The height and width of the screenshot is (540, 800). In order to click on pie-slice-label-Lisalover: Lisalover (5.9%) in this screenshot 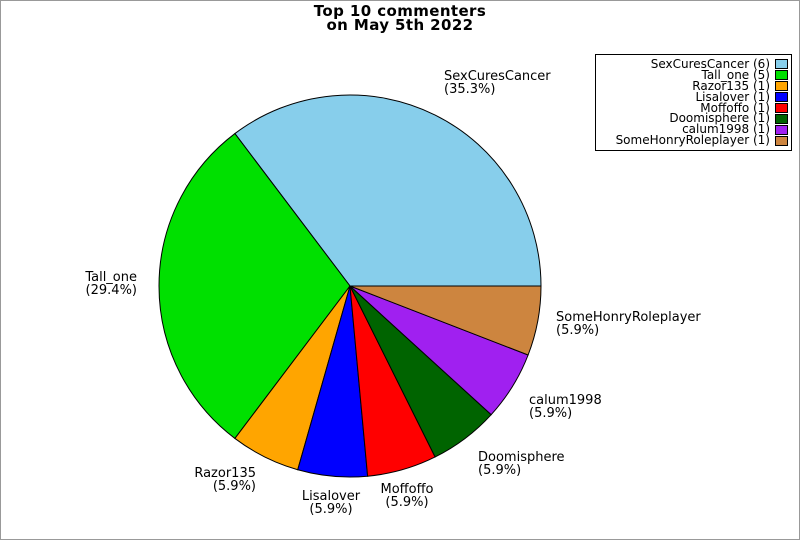, I will do `click(331, 503)`.